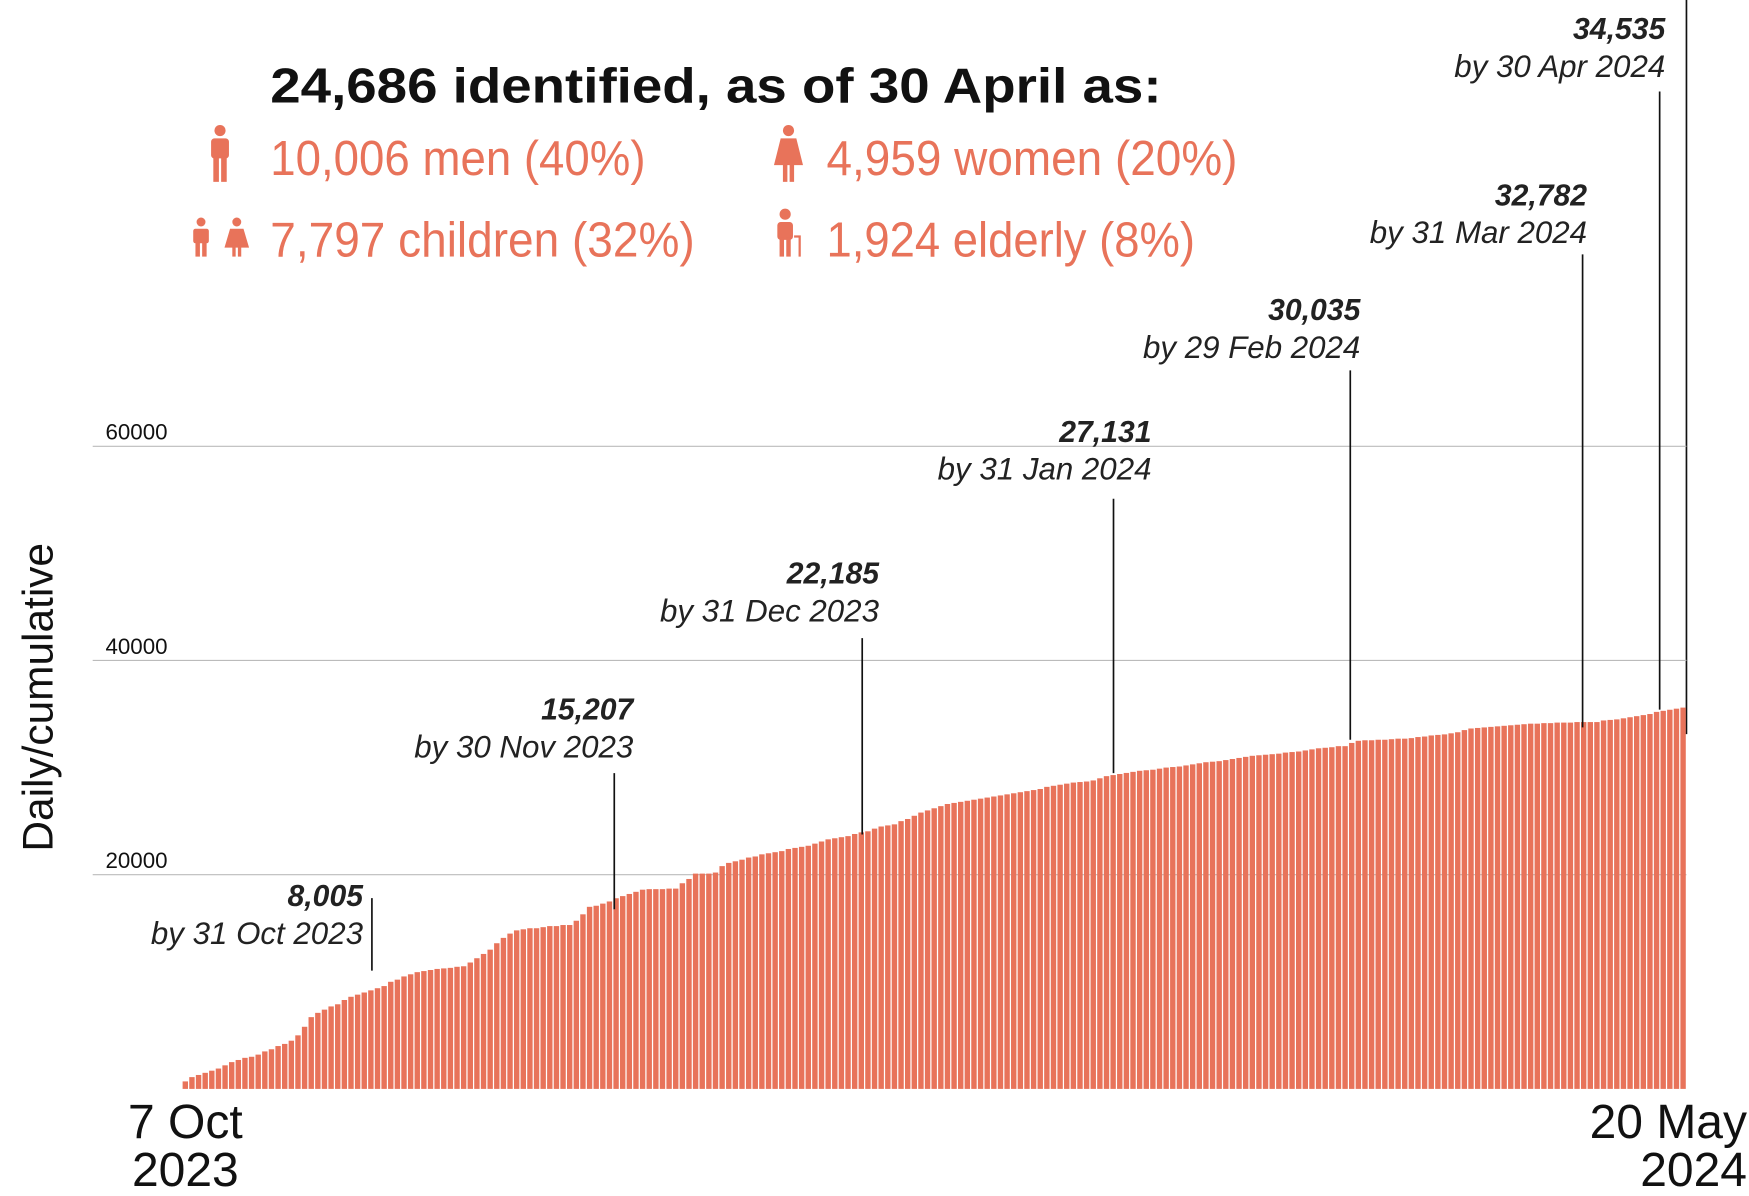  Describe the element at coordinates (326, 896) in the screenshot. I see `annotation-value: 8,005` at that location.